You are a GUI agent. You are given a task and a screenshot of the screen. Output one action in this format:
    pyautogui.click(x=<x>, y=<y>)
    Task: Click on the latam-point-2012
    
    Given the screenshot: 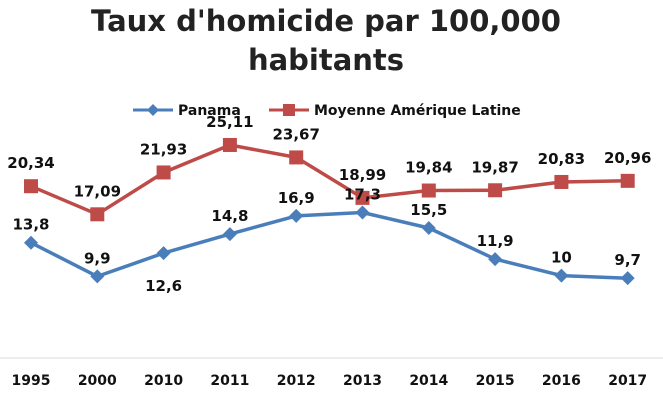 What is the action you would take?
    pyautogui.click(x=296, y=157)
    